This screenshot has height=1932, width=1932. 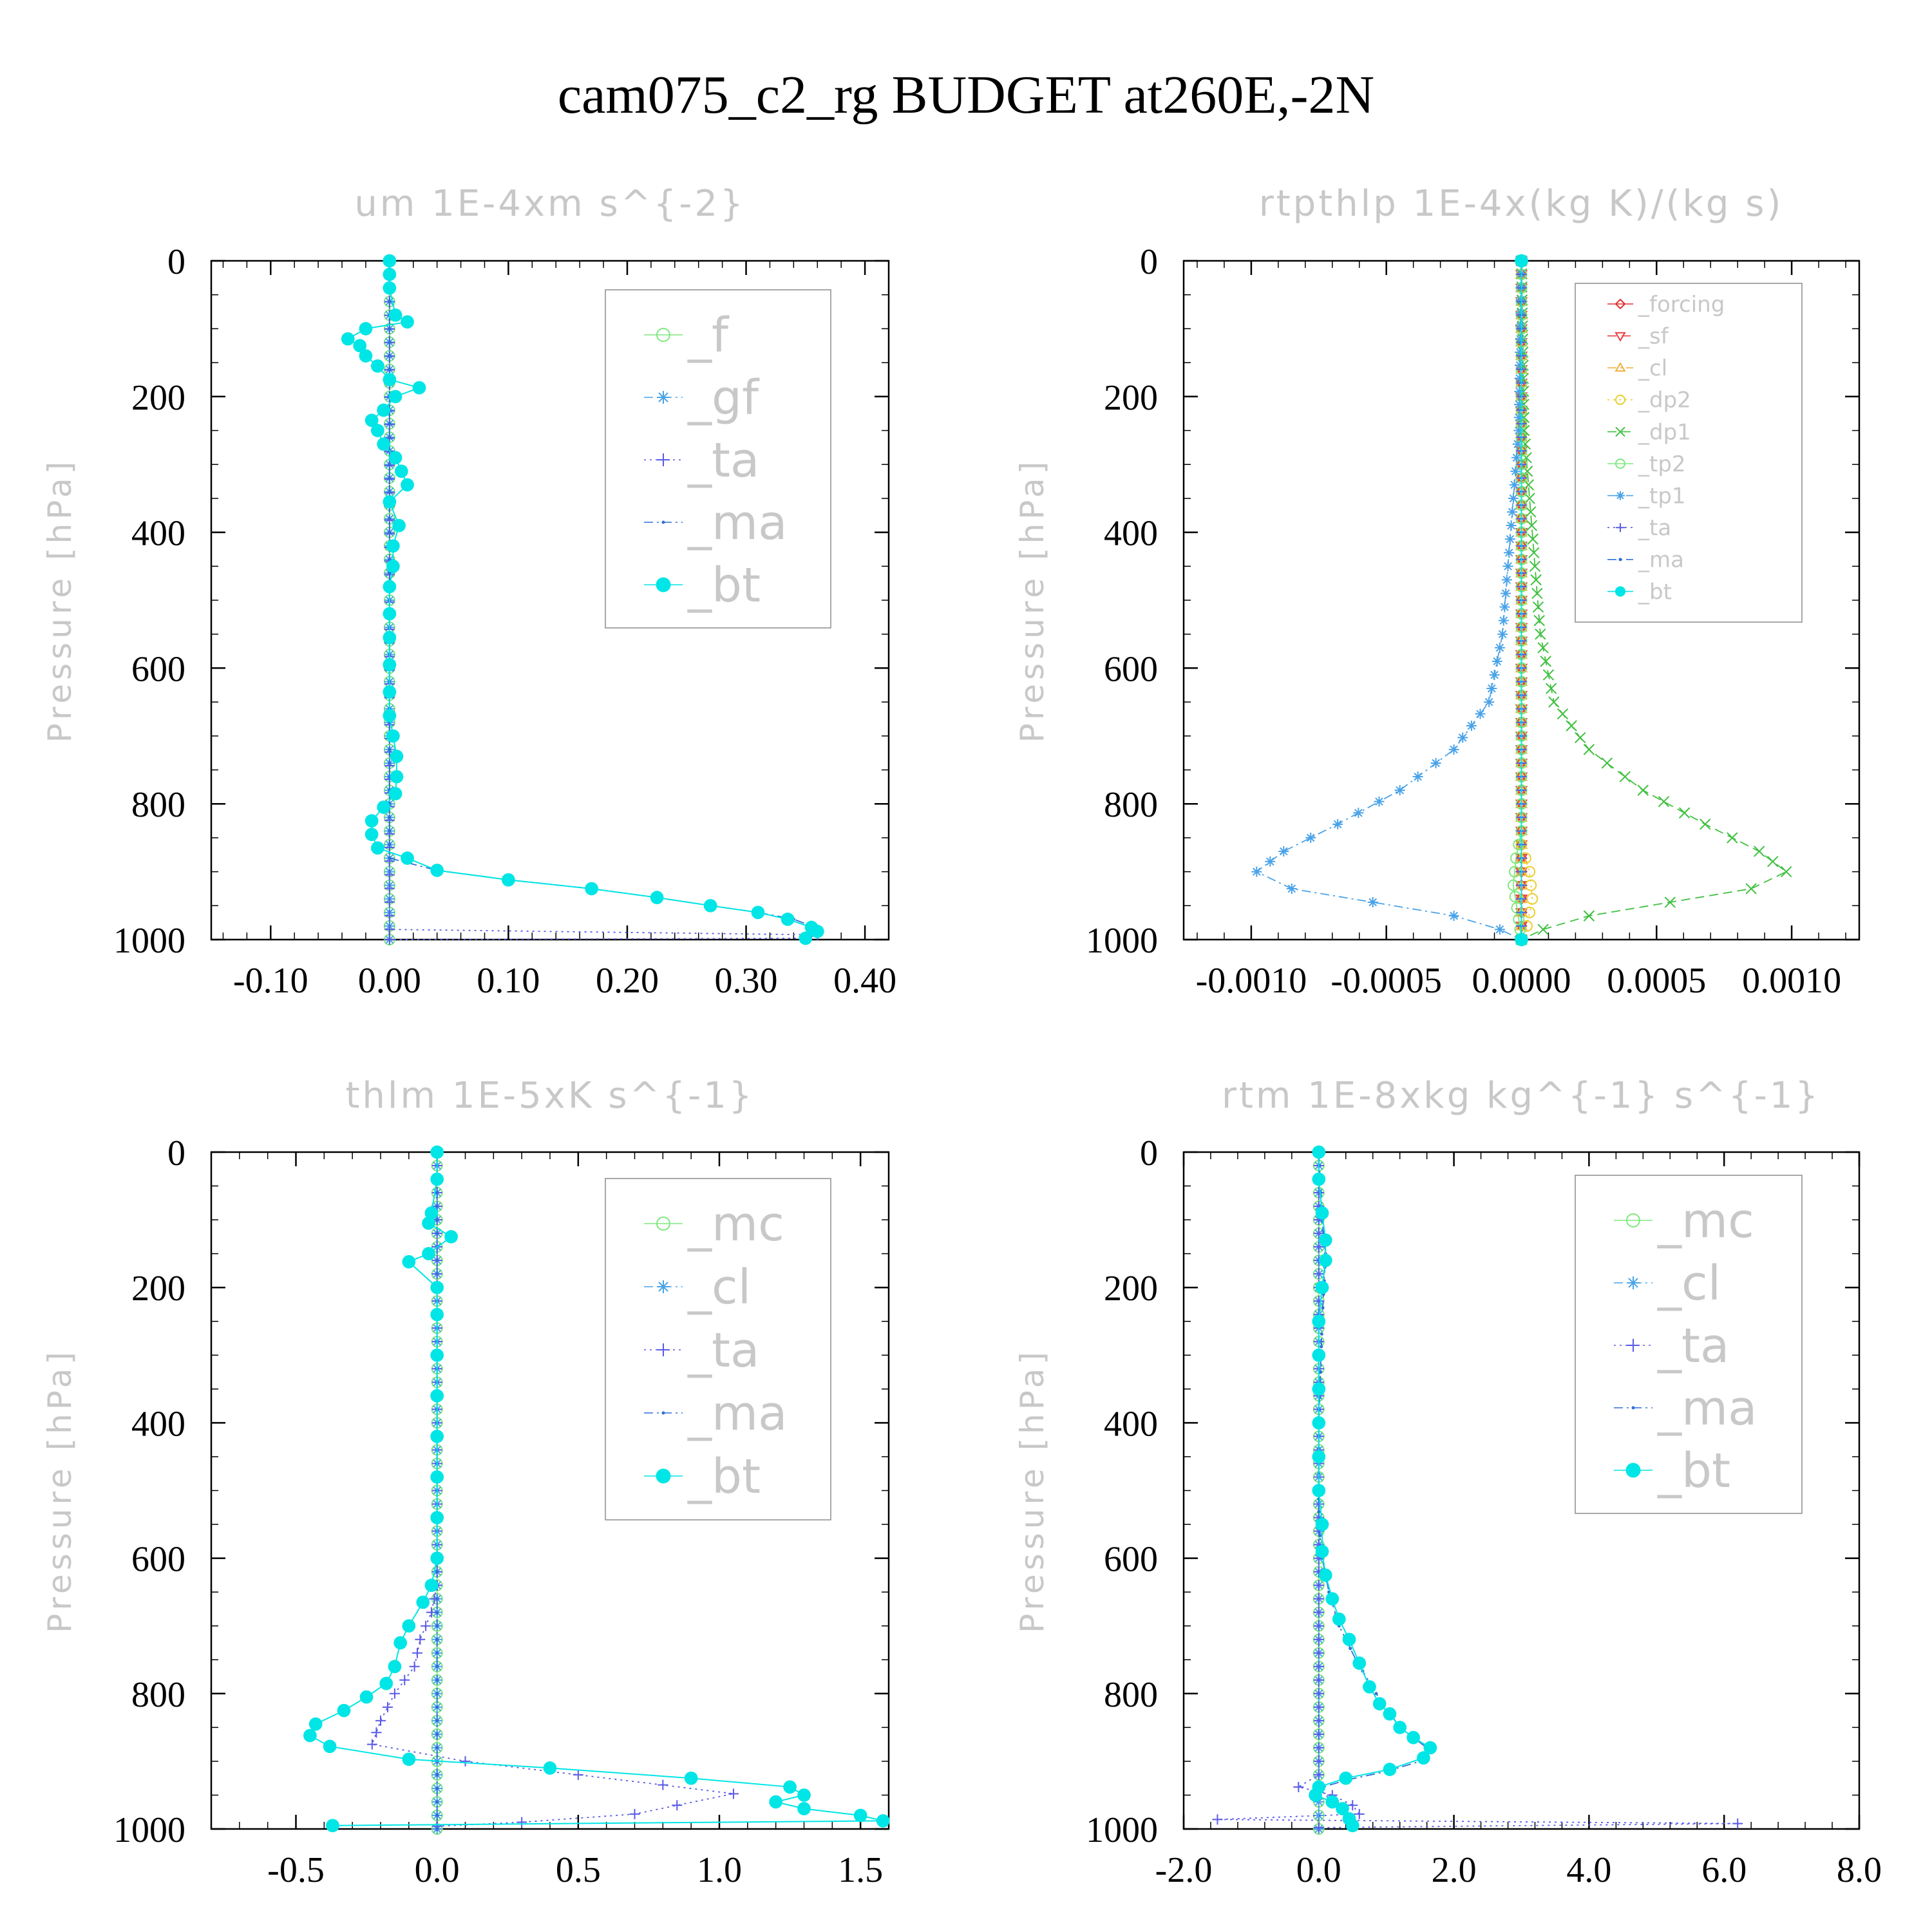 What do you see at coordinates (747, 981) in the screenshot?
I see `x-tick-label: 0.30` at bounding box center [747, 981].